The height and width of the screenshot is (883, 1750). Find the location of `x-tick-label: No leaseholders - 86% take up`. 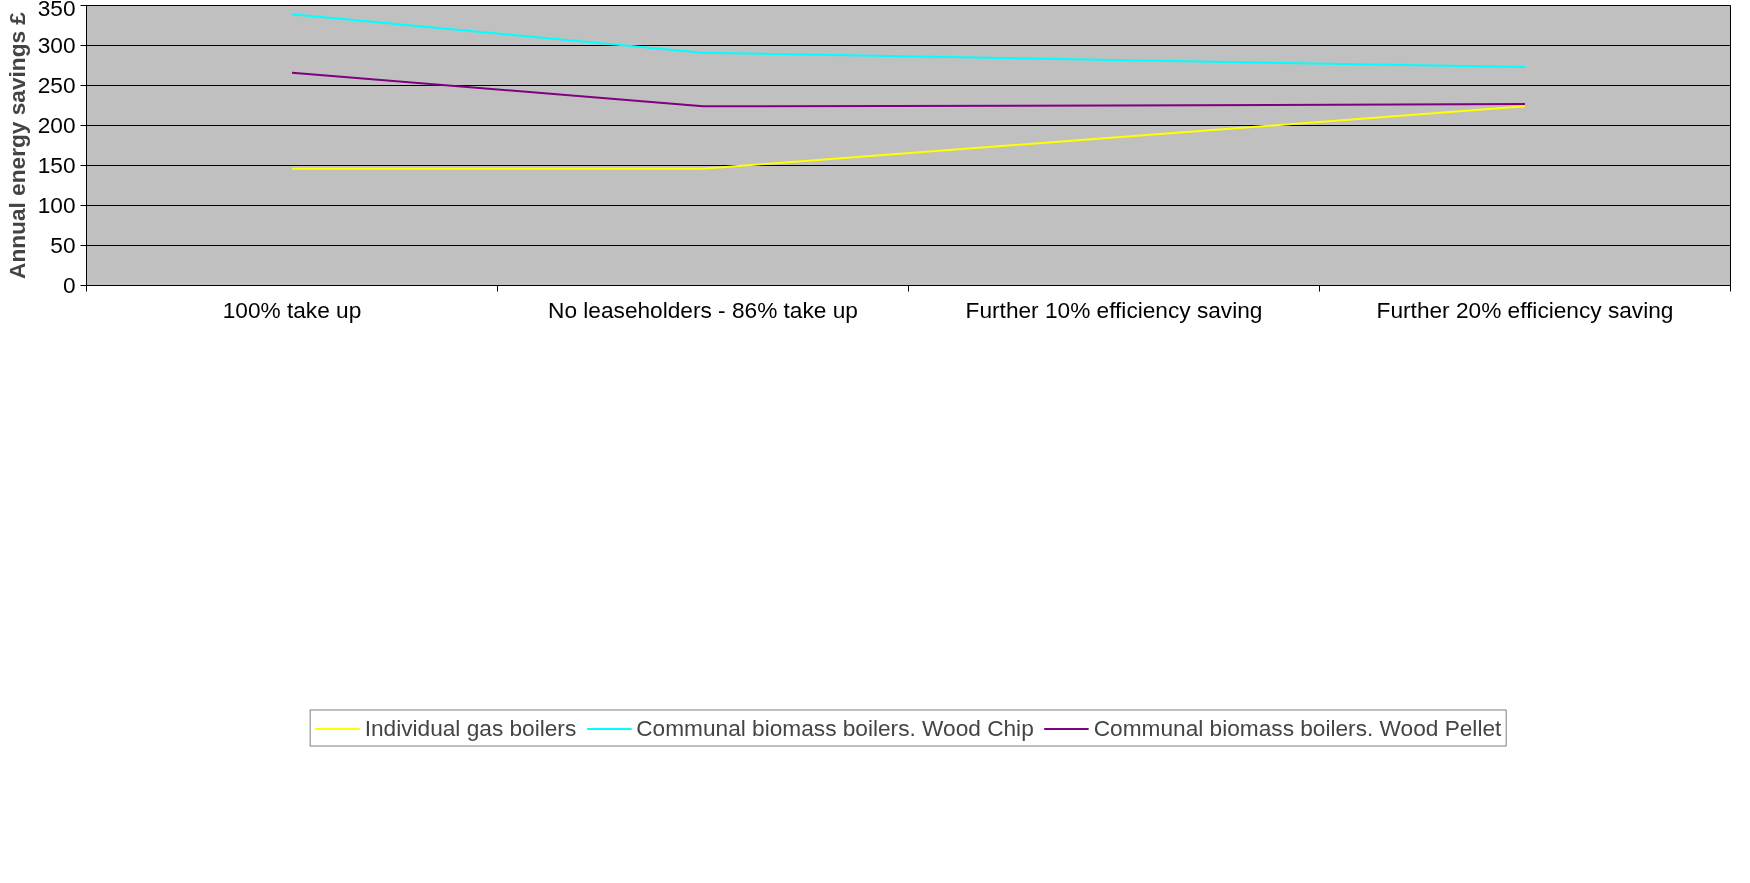

x-tick-label: No leaseholders - 86% take up is located at coordinates (703, 309).